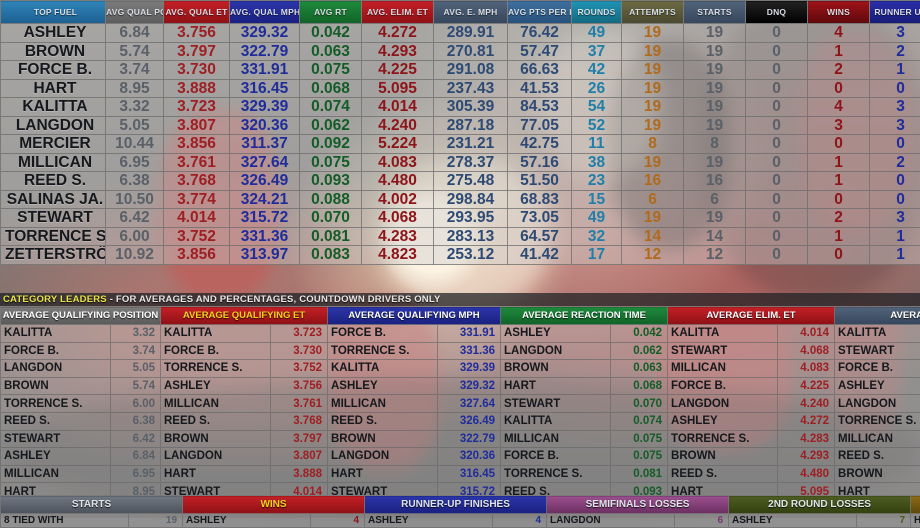 This screenshot has height=528, width=920. Describe the element at coordinates (398, 12) in the screenshot. I see `header-avg-elim-et: AVG. ELIM. ET` at that location.